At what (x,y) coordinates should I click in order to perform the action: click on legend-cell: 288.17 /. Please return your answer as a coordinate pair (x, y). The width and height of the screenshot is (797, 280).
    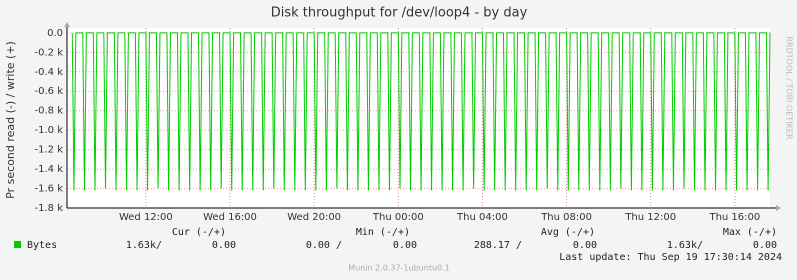
    Looking at the image, I should click on (498, 245).